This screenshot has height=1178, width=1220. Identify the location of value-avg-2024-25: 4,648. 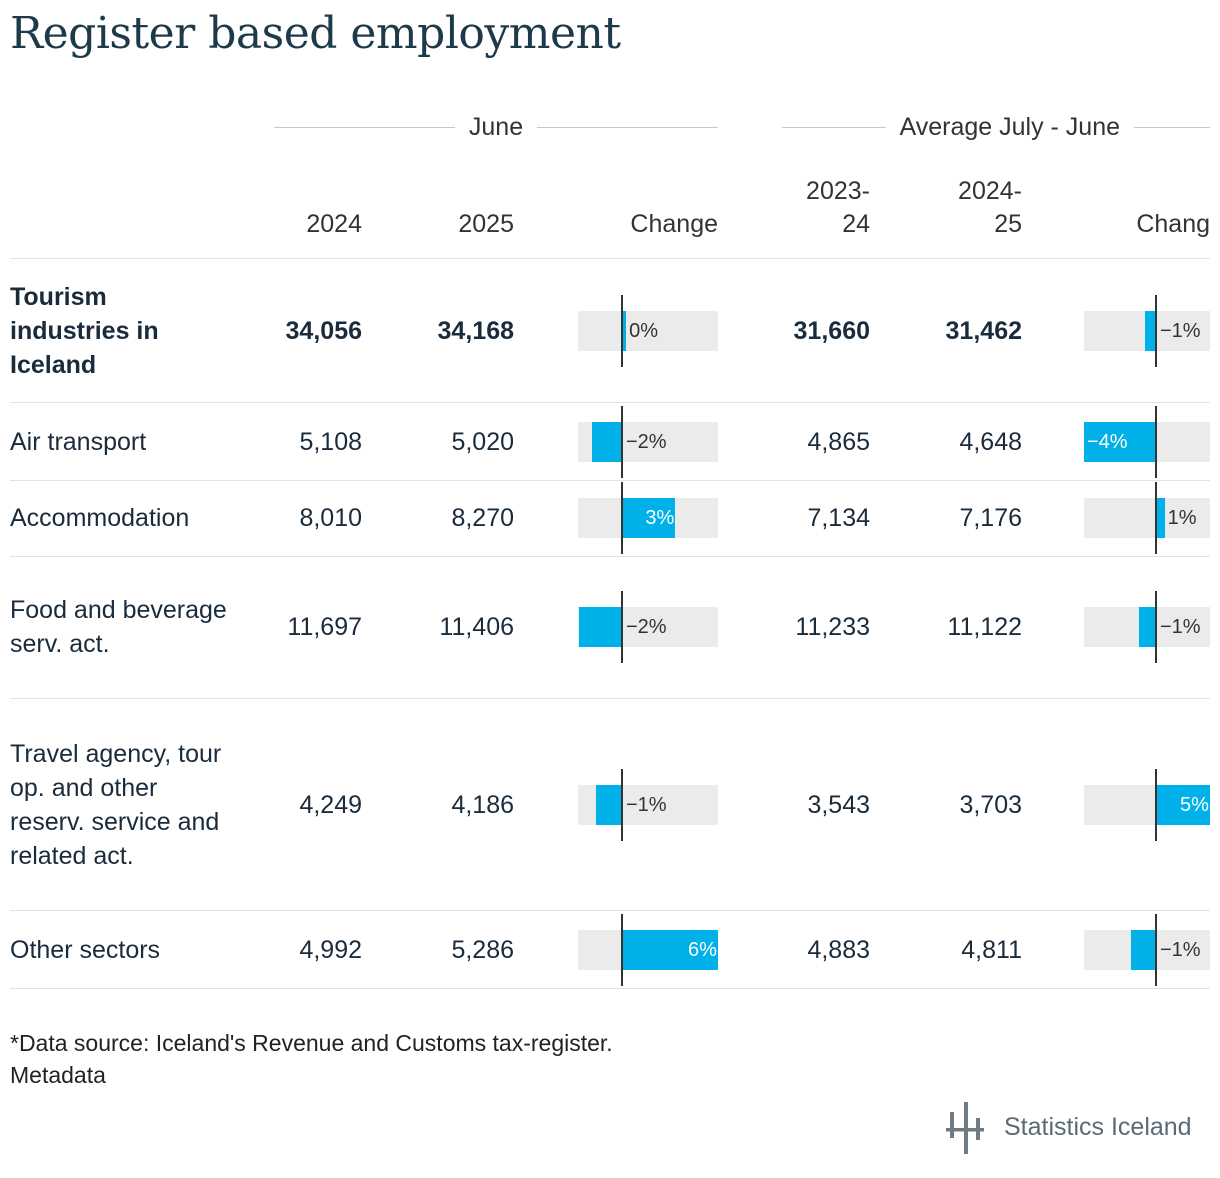
(990, 441).